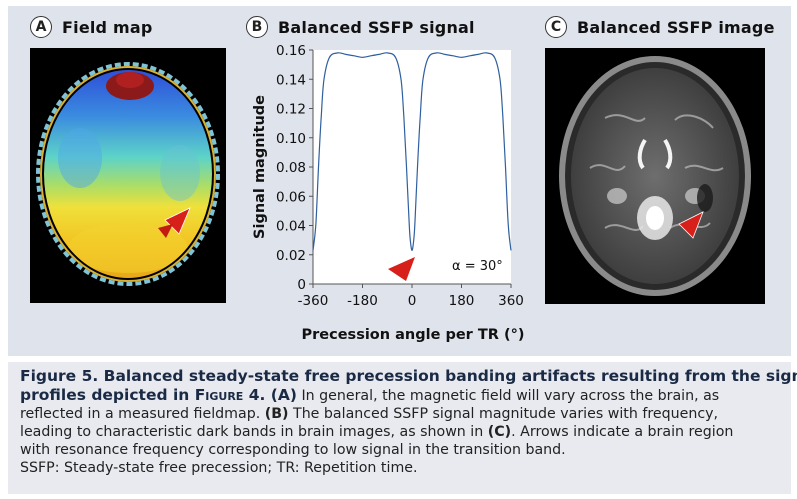 The width and height of the screenshot is (797, 499). I want to click on y-tick-label: 0.04, so click(291, 227).